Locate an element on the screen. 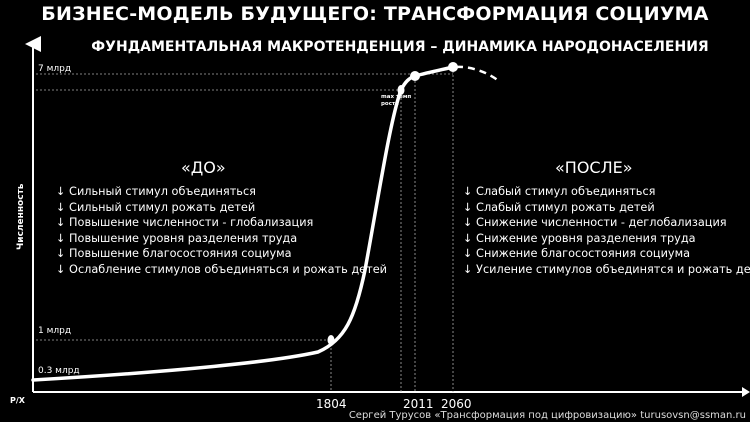 This screenshot has width=750, height=422. x-tick-2060: 2060 is located at coordinates (456, 404).